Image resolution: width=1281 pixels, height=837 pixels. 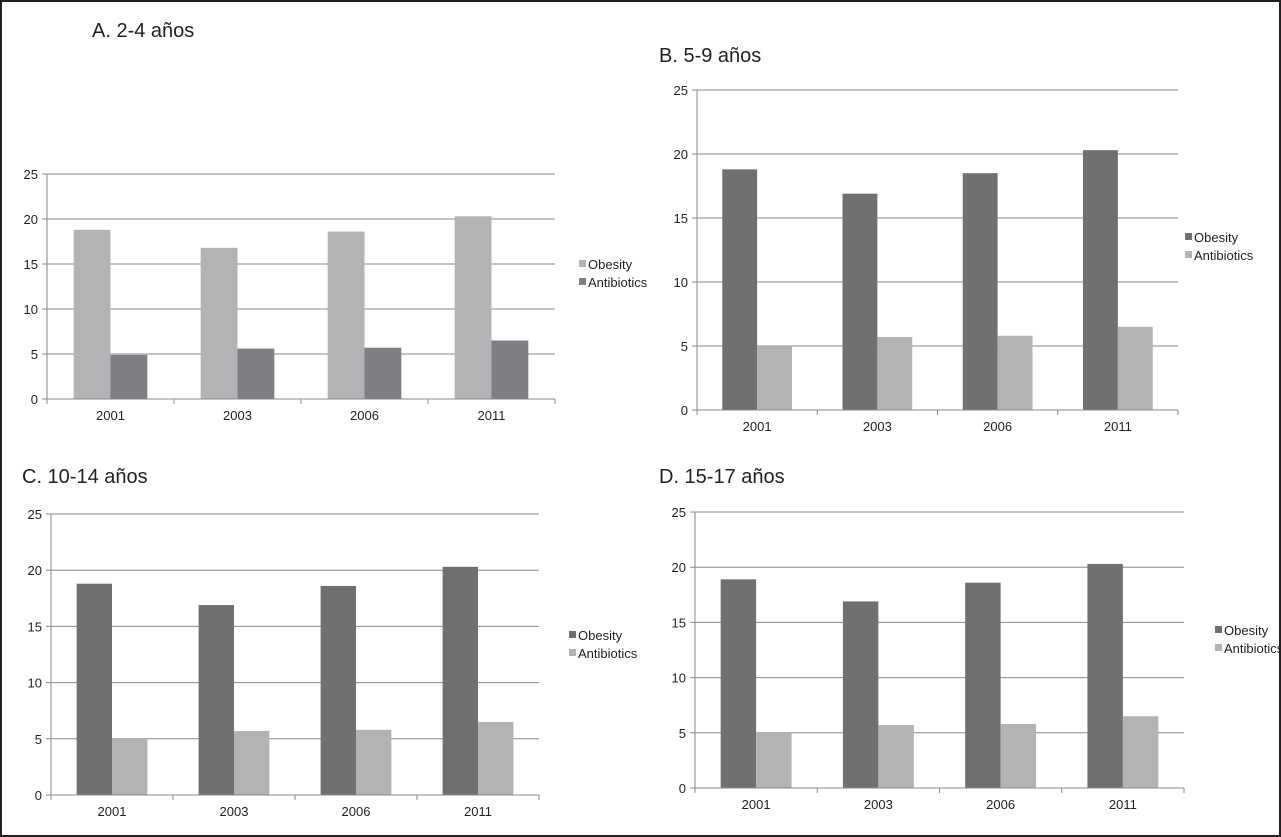 What do you see at coordinates (710, 56) in the screenshot?
I see `chart-title: B. 5-9 años` at bounding box center [710, 56].